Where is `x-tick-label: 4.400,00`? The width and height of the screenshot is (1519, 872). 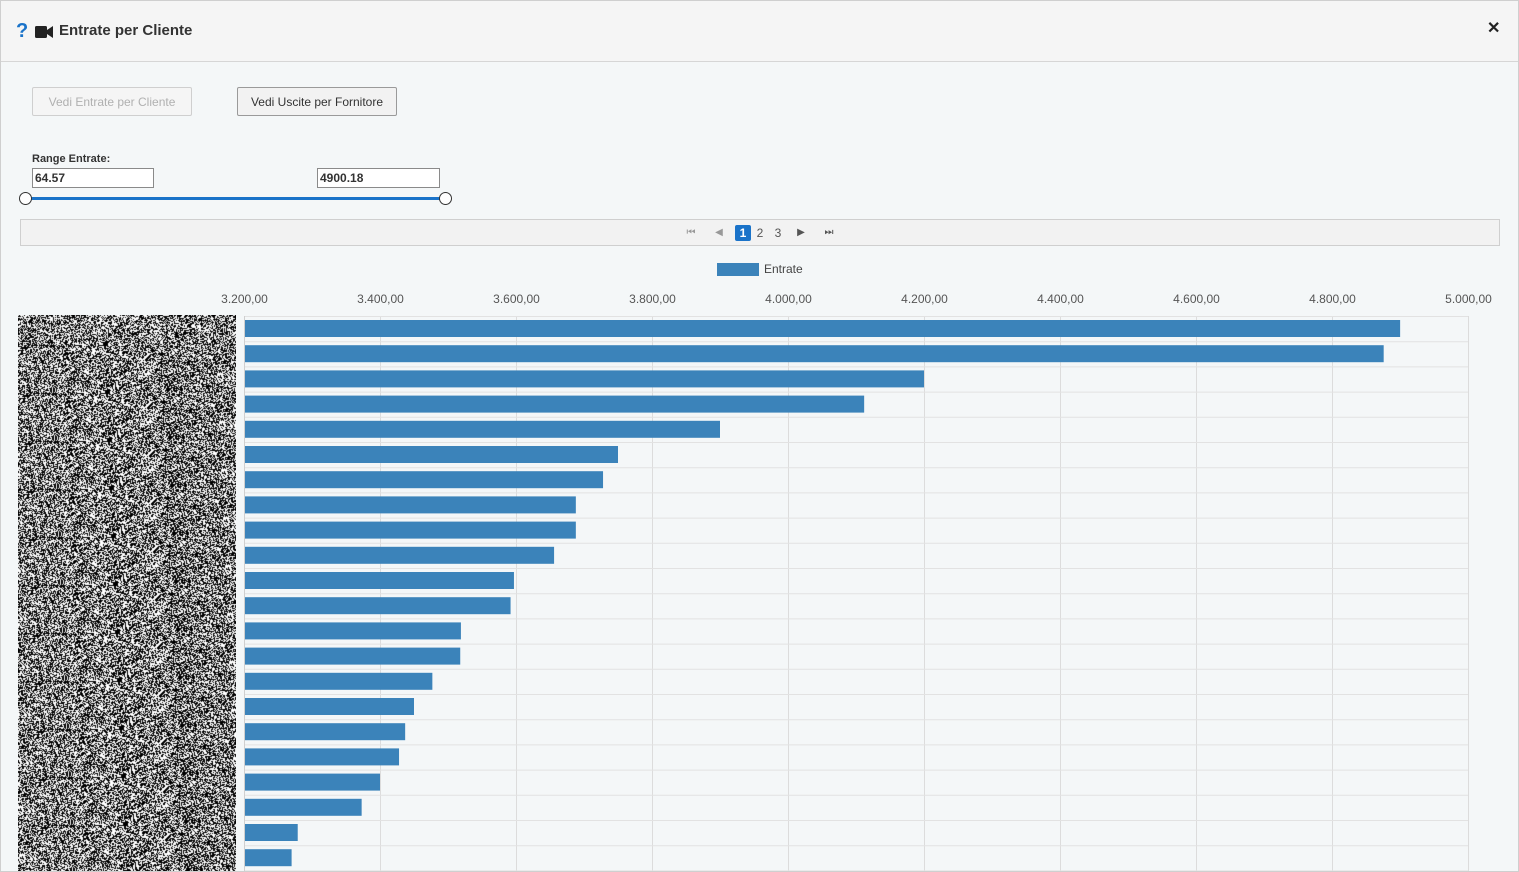
x-tick-label: 4.400,00 is located at coordinates (1060, 299).